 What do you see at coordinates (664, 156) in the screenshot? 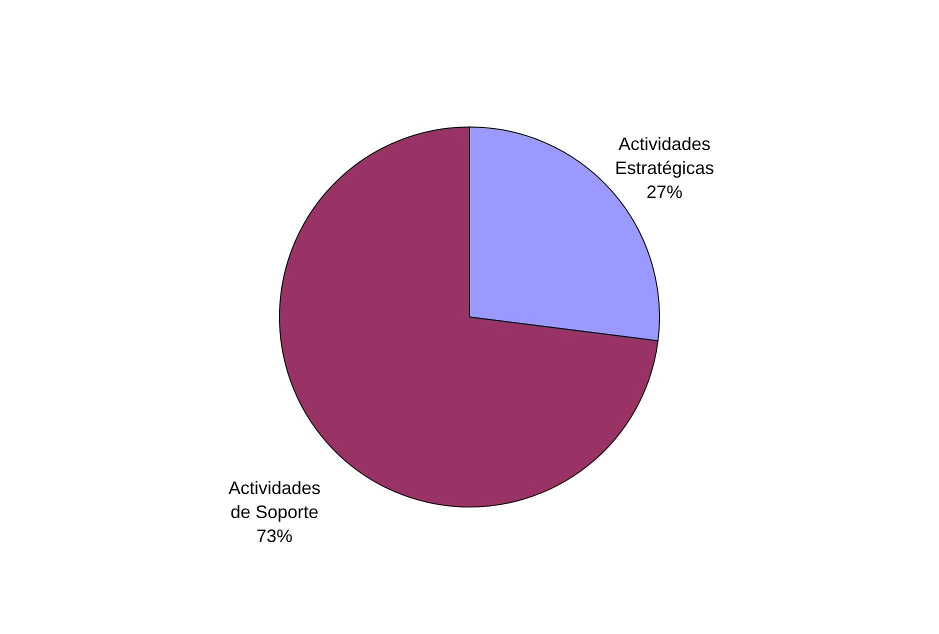
I see `slice-label: Actividades Estratégicas` at bounding box center [664, 156].